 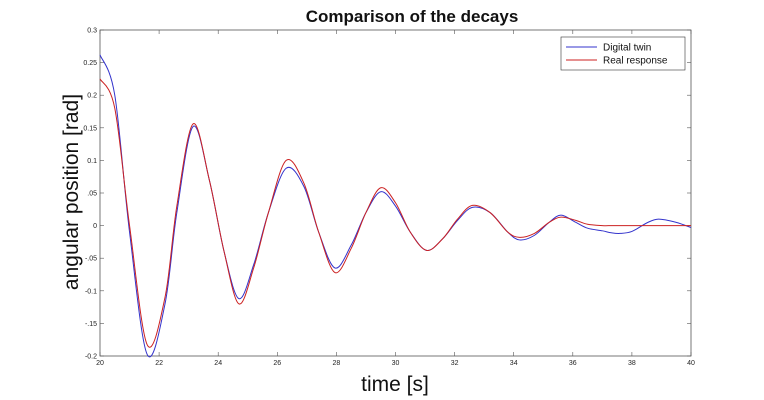 I want to click on x-tick-label: 32, so click(x=455, y=363).